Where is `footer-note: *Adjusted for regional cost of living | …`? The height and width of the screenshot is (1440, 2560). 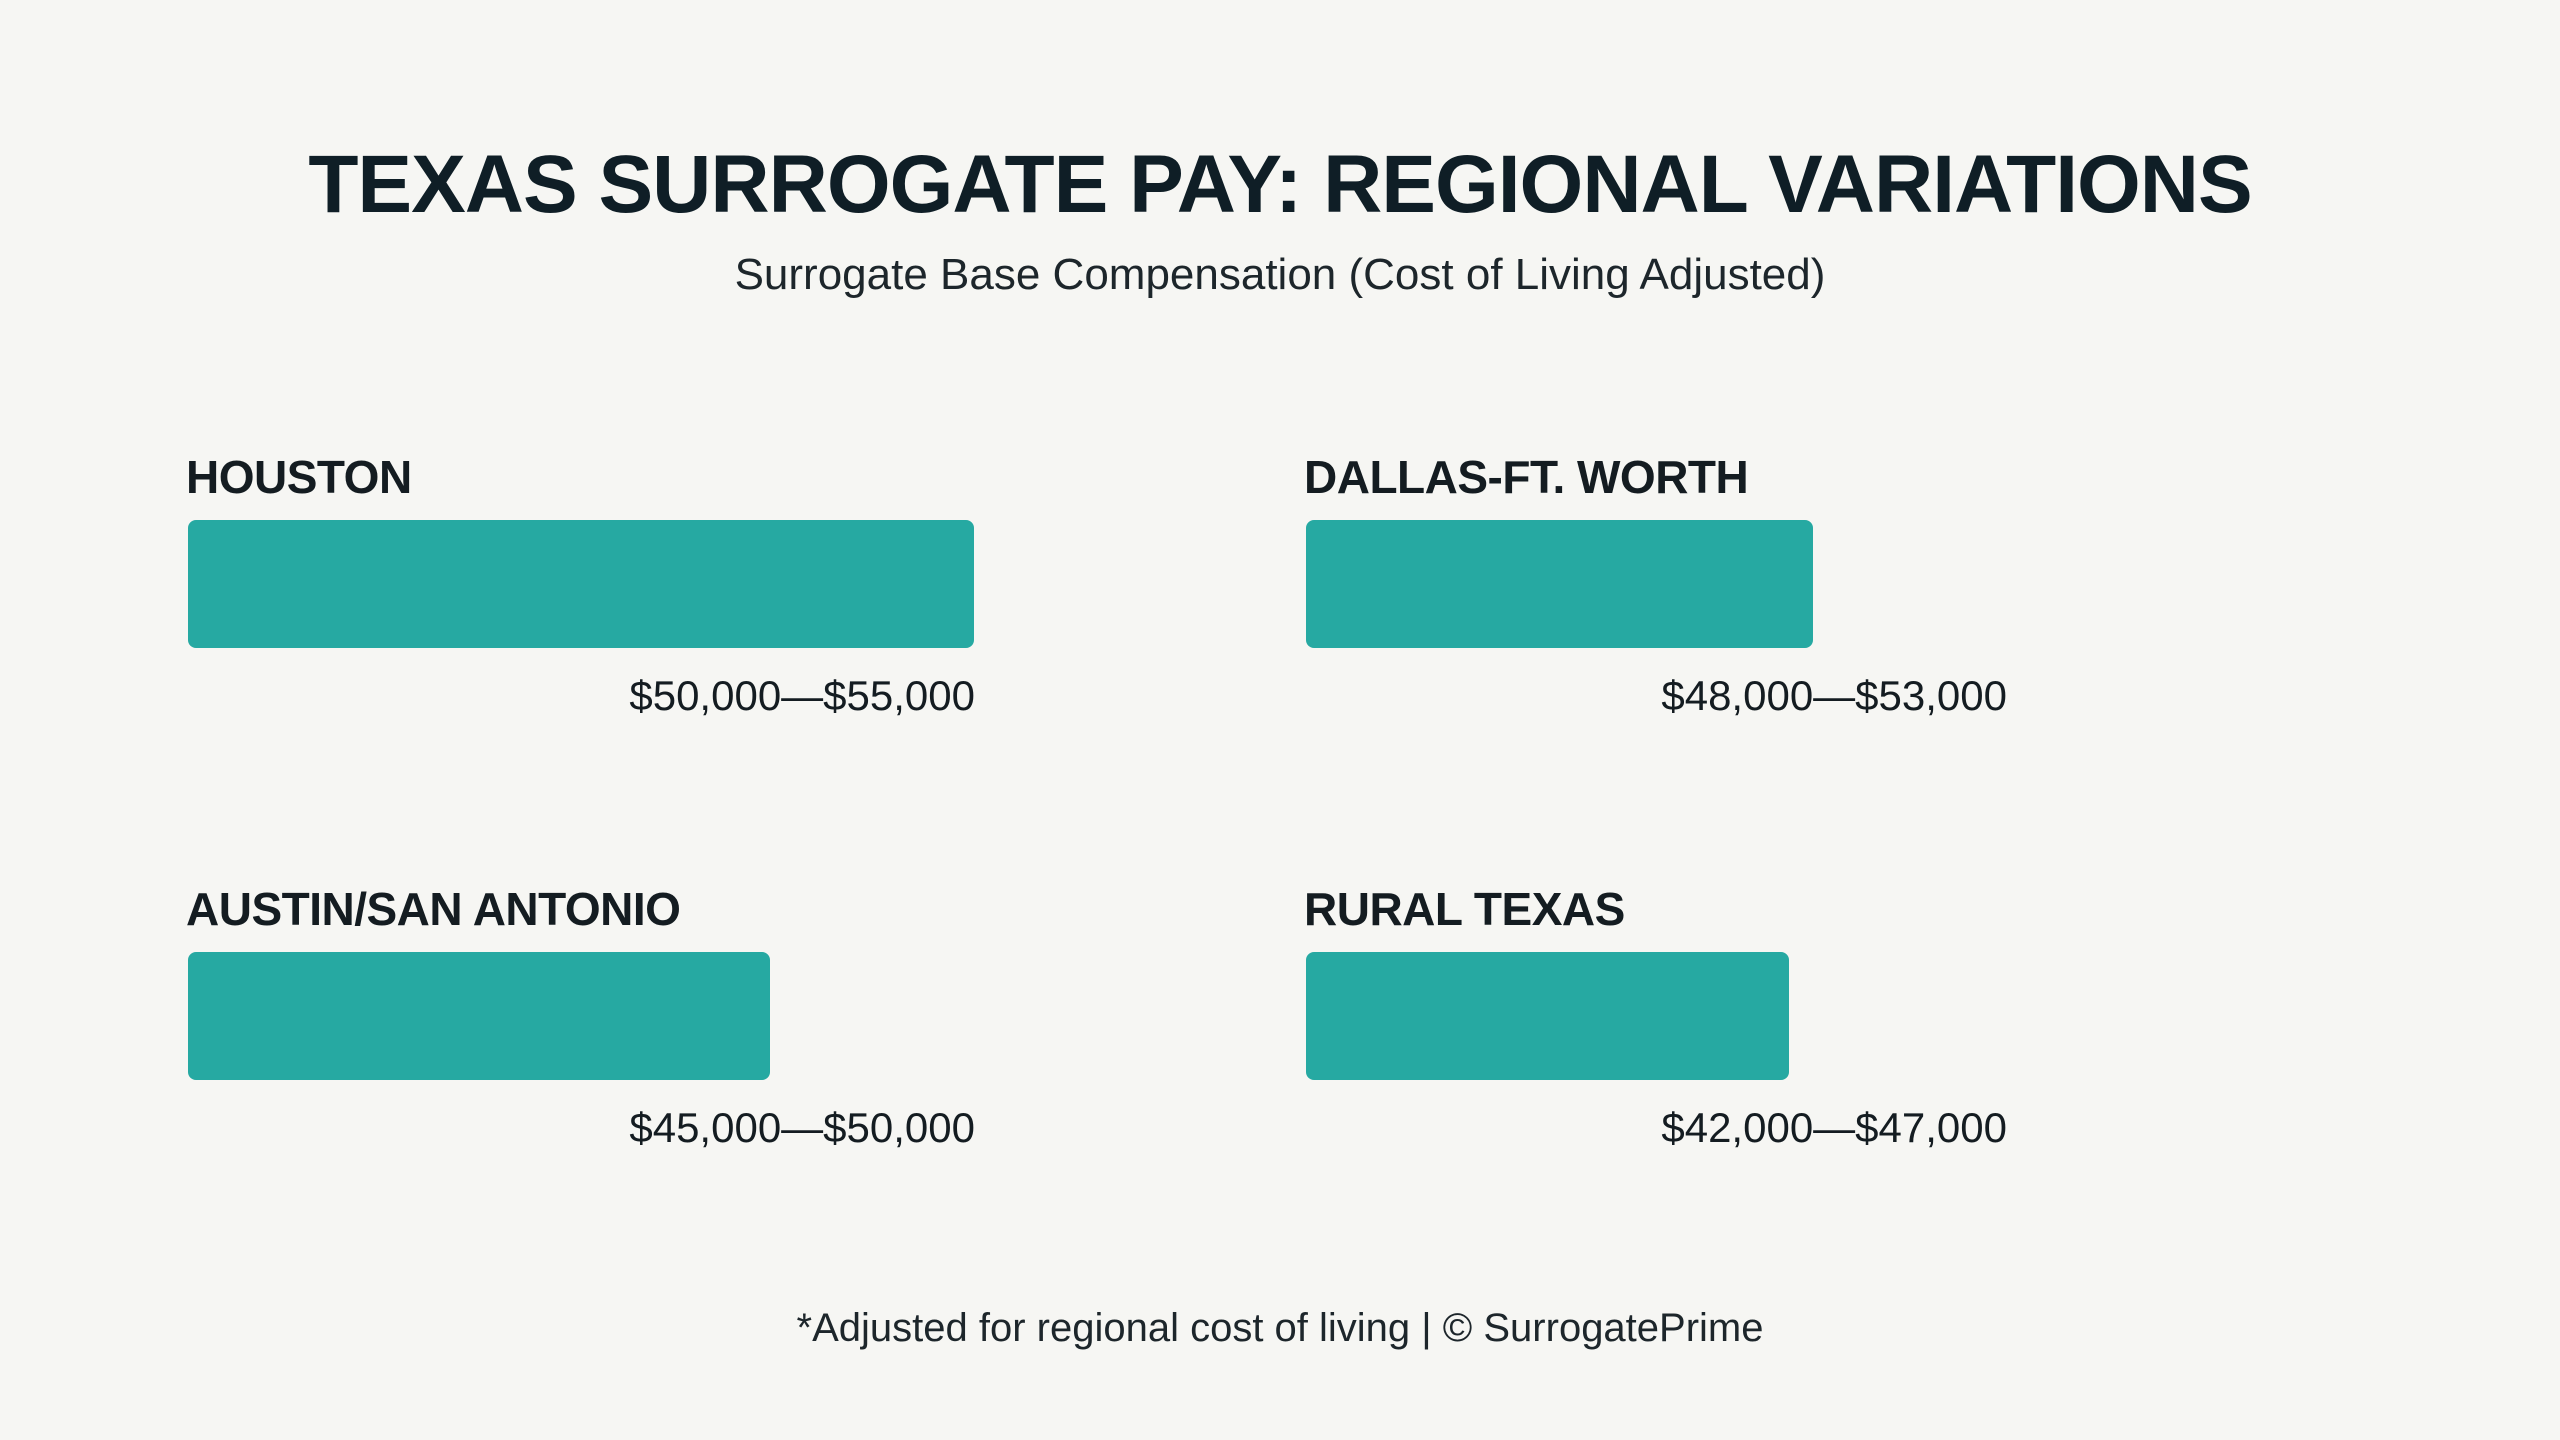 footer-note: *Adjusted for regional cost of living | … is located at coordinates (1280, 1328).